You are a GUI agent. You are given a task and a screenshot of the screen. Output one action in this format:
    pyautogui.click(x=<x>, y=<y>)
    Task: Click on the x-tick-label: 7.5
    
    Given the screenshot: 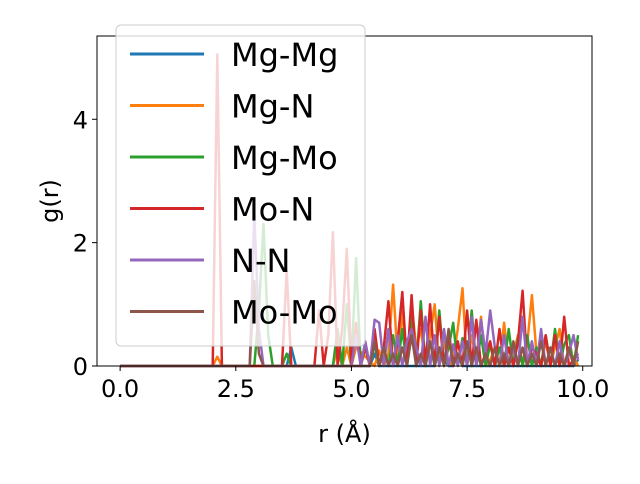 What is the action you would take?
    pyautogui.click(x=467, y=389)
    